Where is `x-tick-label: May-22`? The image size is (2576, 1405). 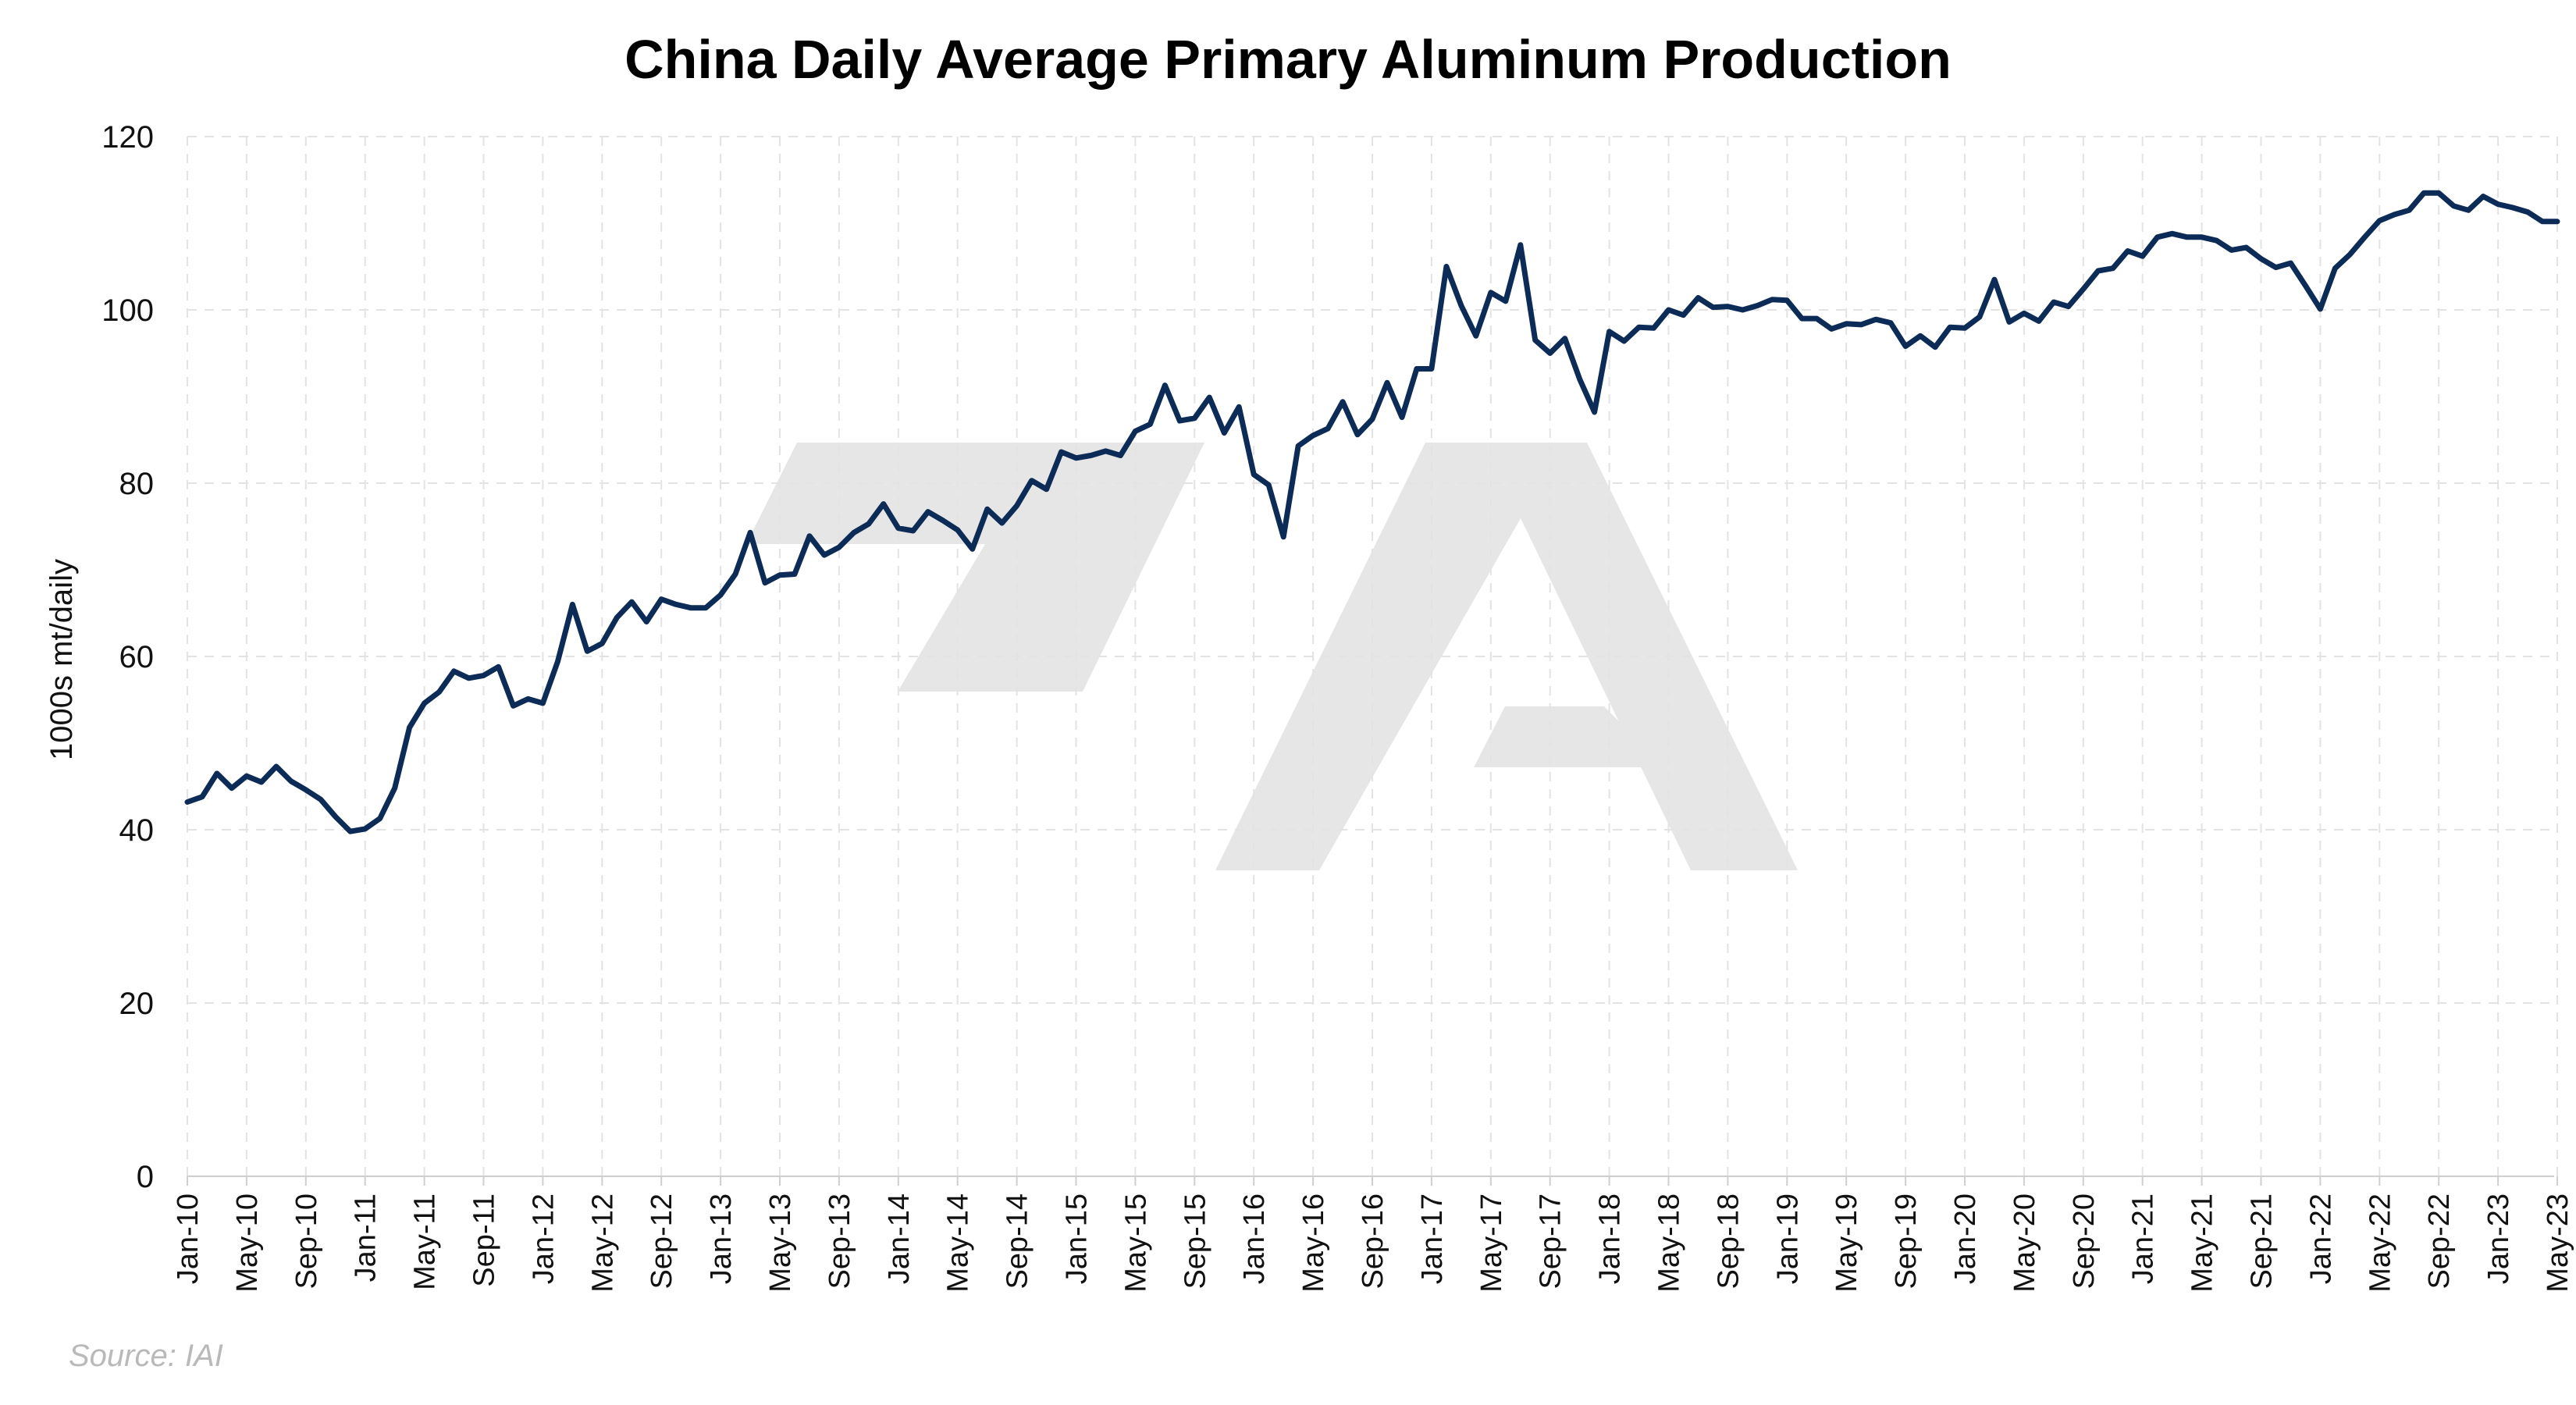 x-tick-label: May-22 is located at coordinates (2380, 1243).